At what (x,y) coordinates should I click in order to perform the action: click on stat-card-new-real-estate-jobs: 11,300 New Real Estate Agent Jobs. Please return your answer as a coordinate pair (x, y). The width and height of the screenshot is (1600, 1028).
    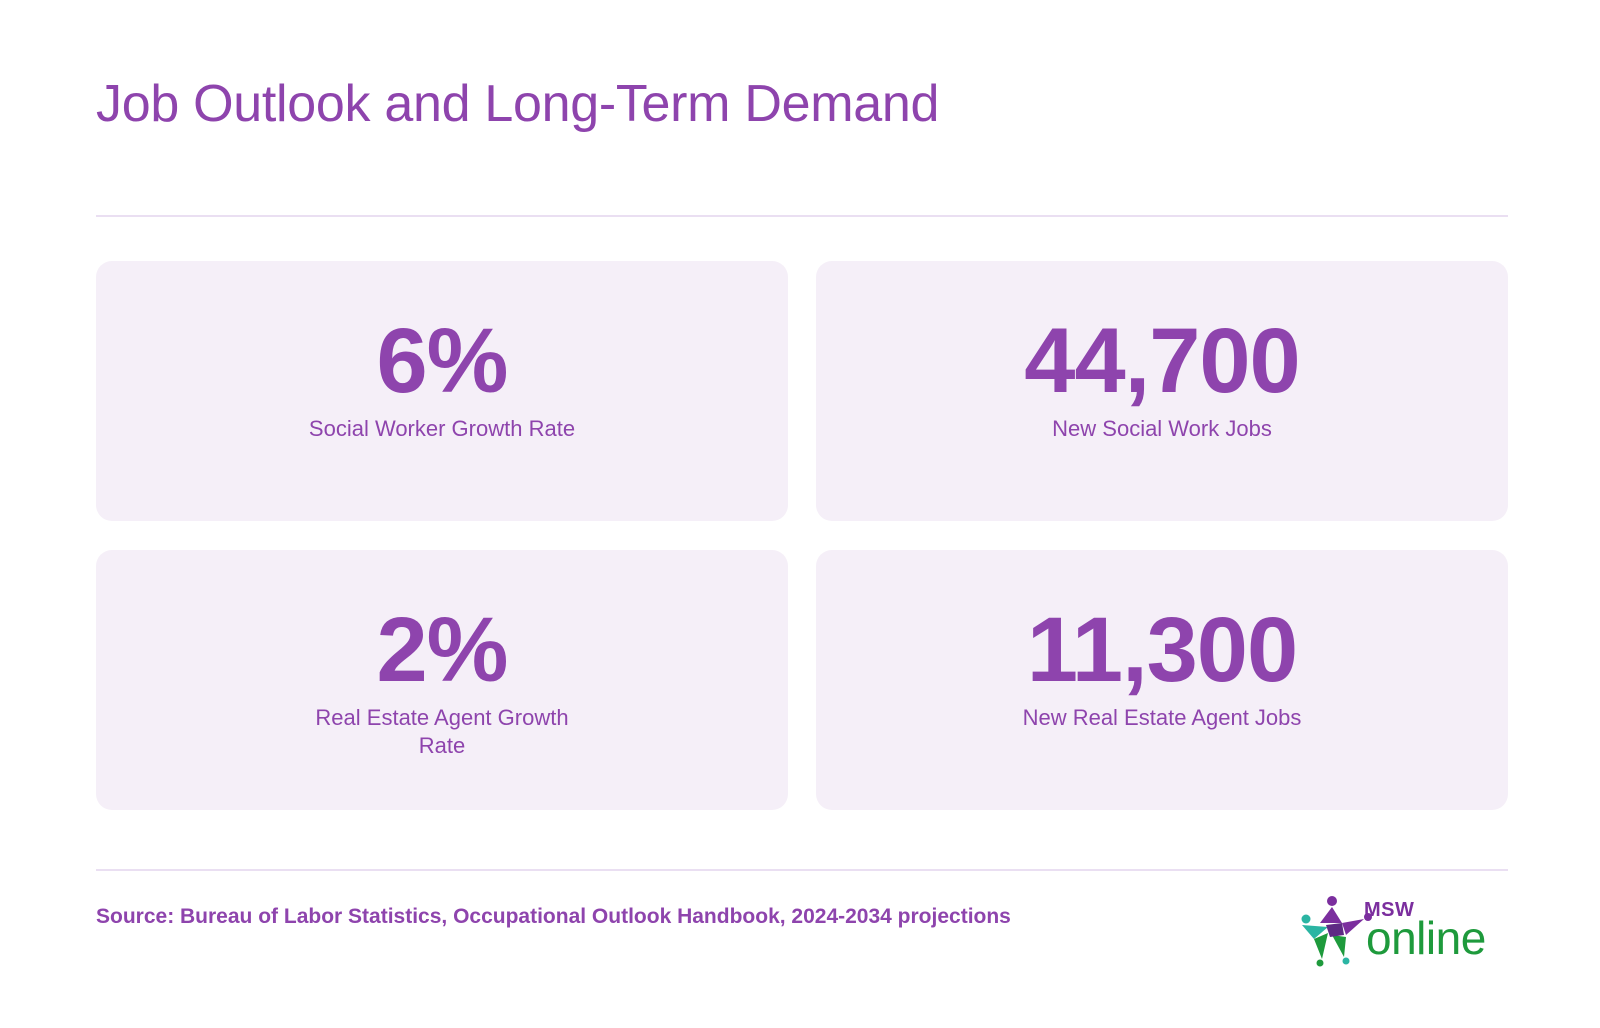
    Looking at the image, I should click on (1162, 680).